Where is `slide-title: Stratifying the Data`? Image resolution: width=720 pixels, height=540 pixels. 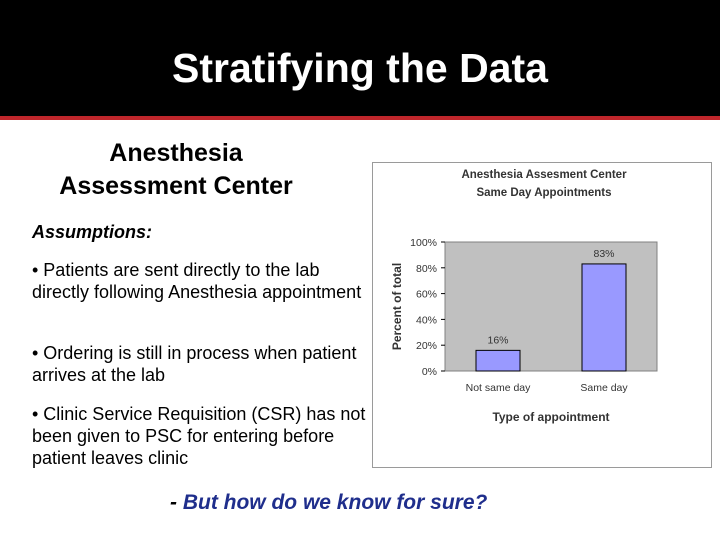
slide-title: Stratifying the Data is located at coordinates (360, 68).